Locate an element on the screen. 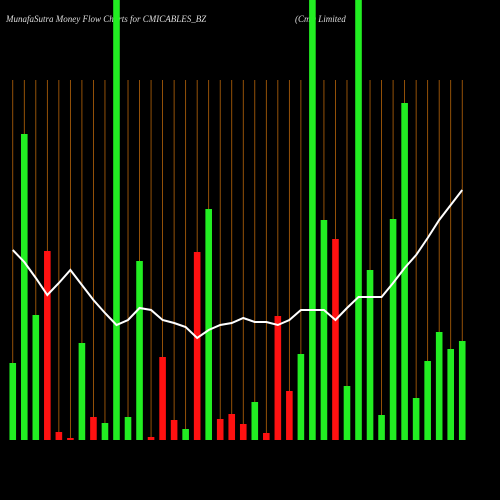 The height and width of the screenshot is (500, 500). chart-subtitle: (Cmi) Limited is located at coordinates (320, 19).